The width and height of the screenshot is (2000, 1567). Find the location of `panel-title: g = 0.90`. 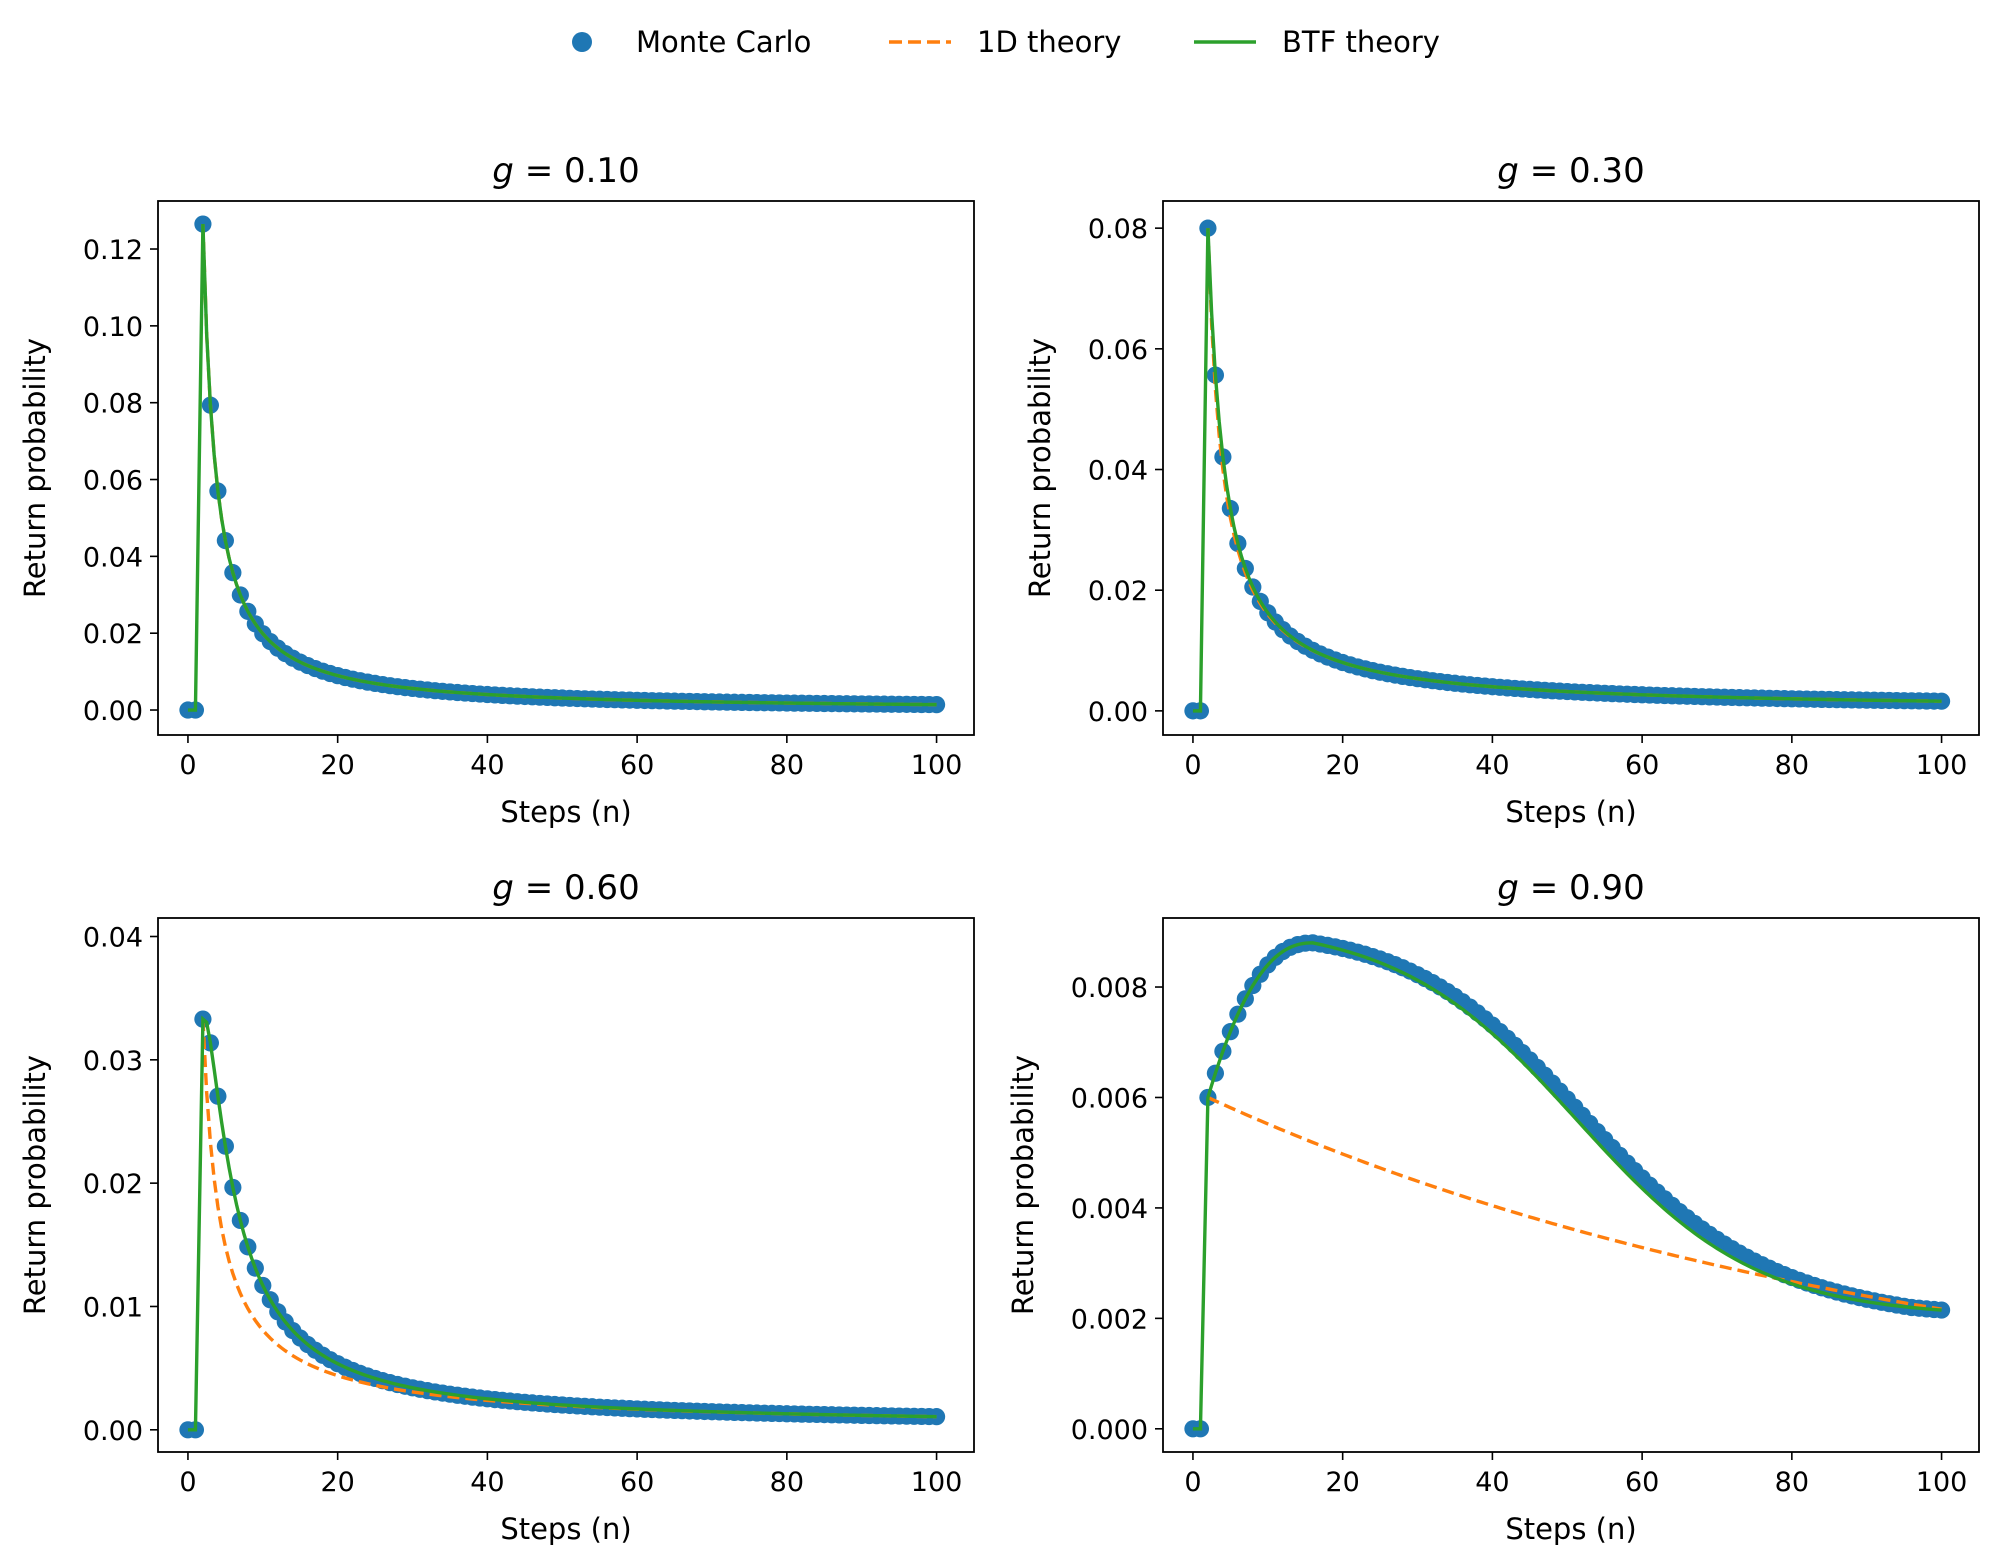

panel-title: g = 0.90 is located at coordinates (1570, 888).